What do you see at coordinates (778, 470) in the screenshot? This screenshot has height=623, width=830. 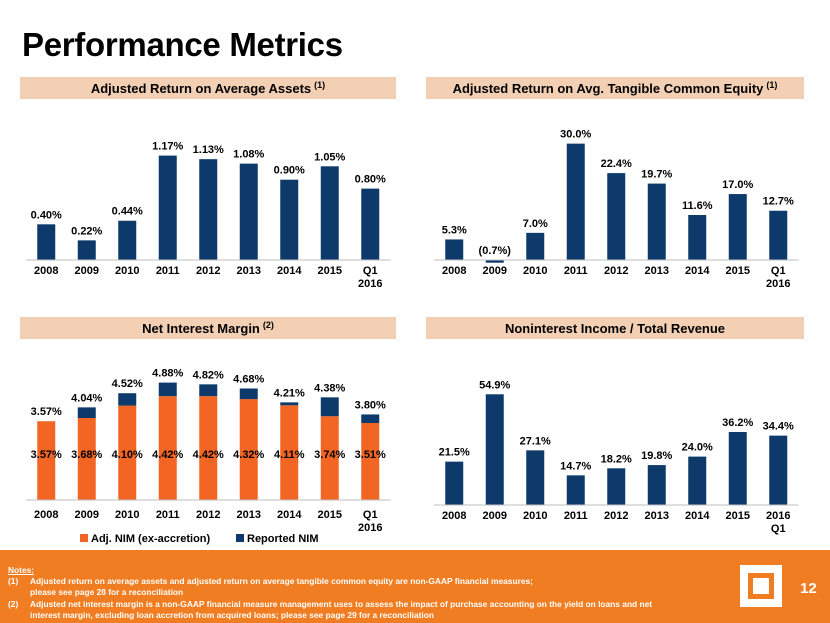 I see `bar-2016-q1` at bounding box center [778, 470].